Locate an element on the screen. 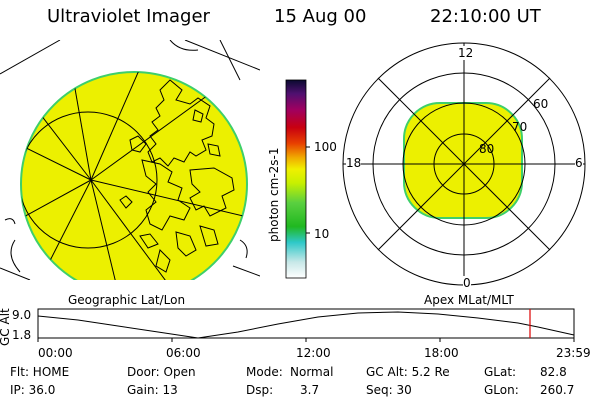 This screenshot has height=400, width=600. apex-label: Apex MLat/MLT is located at coordinates (469, 300).